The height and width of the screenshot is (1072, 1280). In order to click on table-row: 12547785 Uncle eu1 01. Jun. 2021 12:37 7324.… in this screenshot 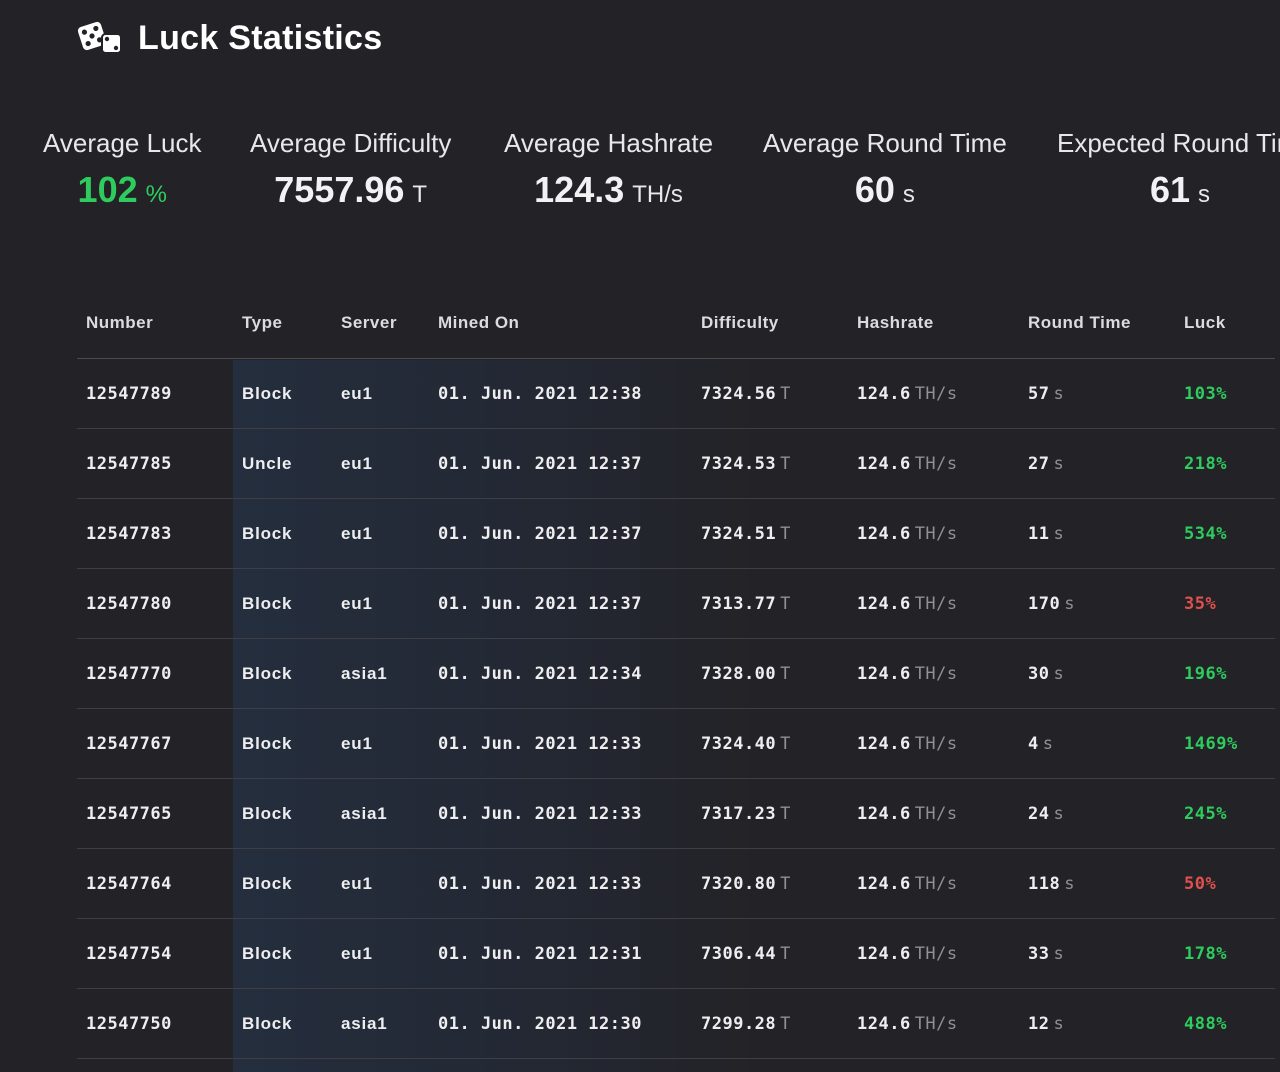, I will do `click(676, 463)`.